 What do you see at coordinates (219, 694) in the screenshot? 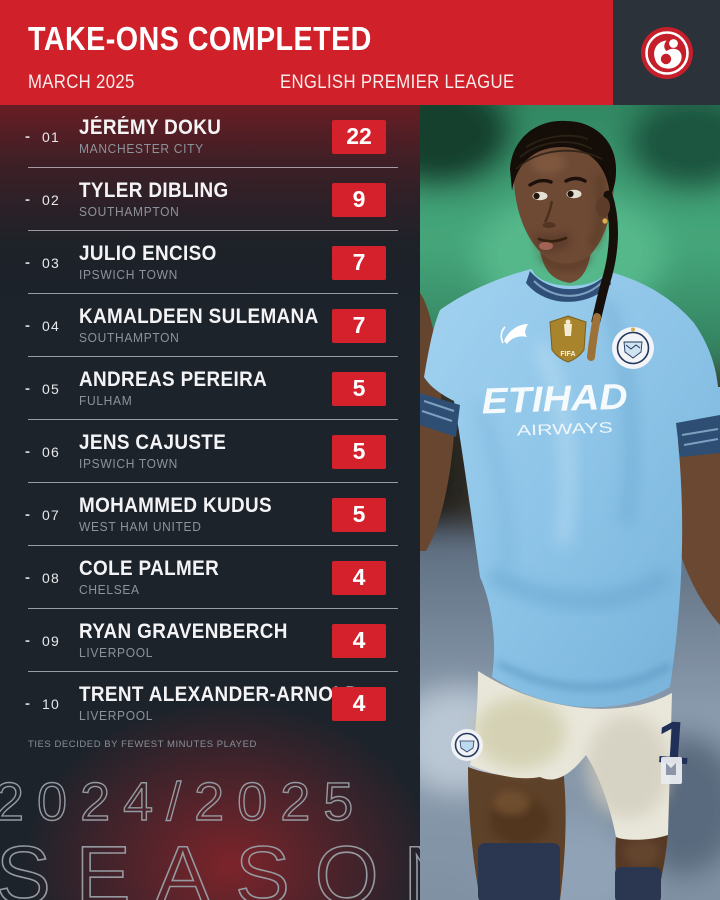
I see `player-name: TRENT ALEXANDER-ARNOLD` at bounding box center [219, 694].